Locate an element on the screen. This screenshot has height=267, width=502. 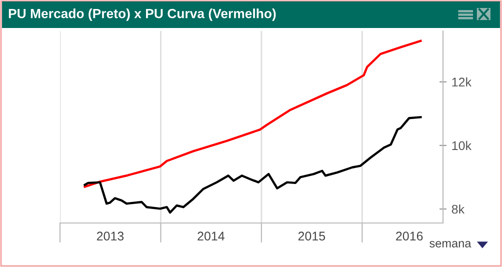
x-tick-label: 2016 is located at coordinates (409, 236).